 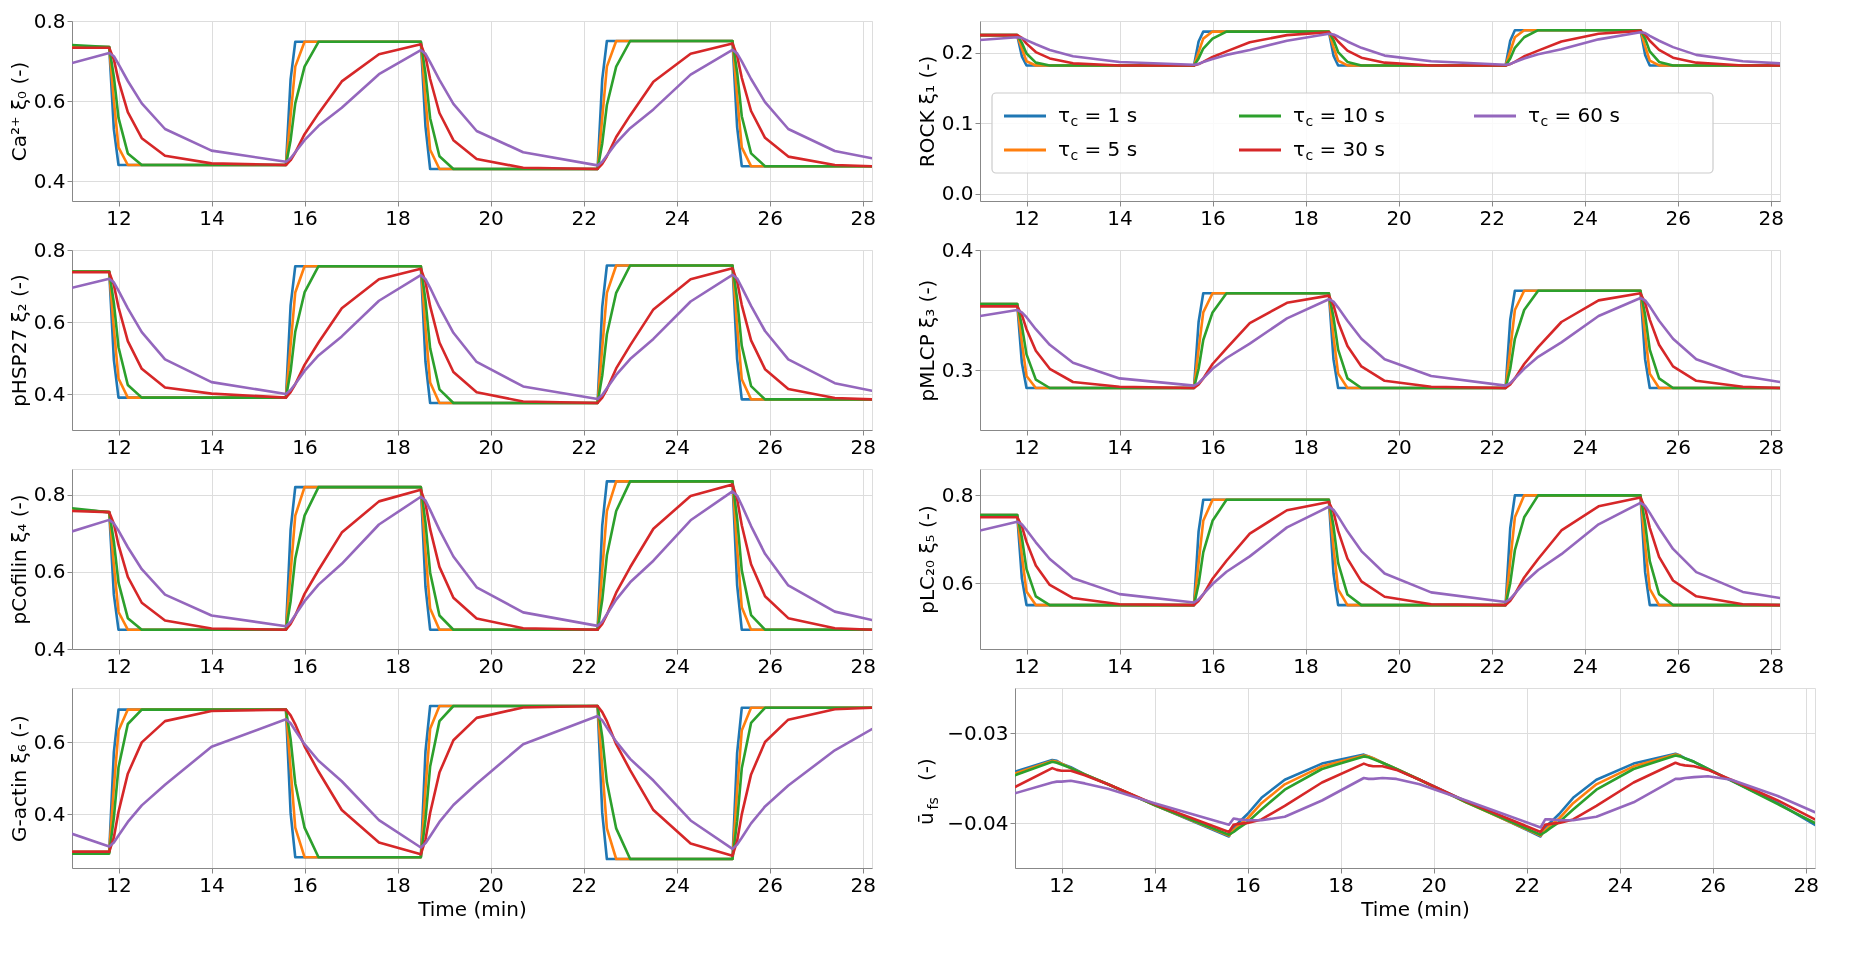 What do you see at coordinates (18, 559) in the screenshot?
I see `y-axis-title: pCofilin ξ₄ (-)` at bounding box center [18, 559].